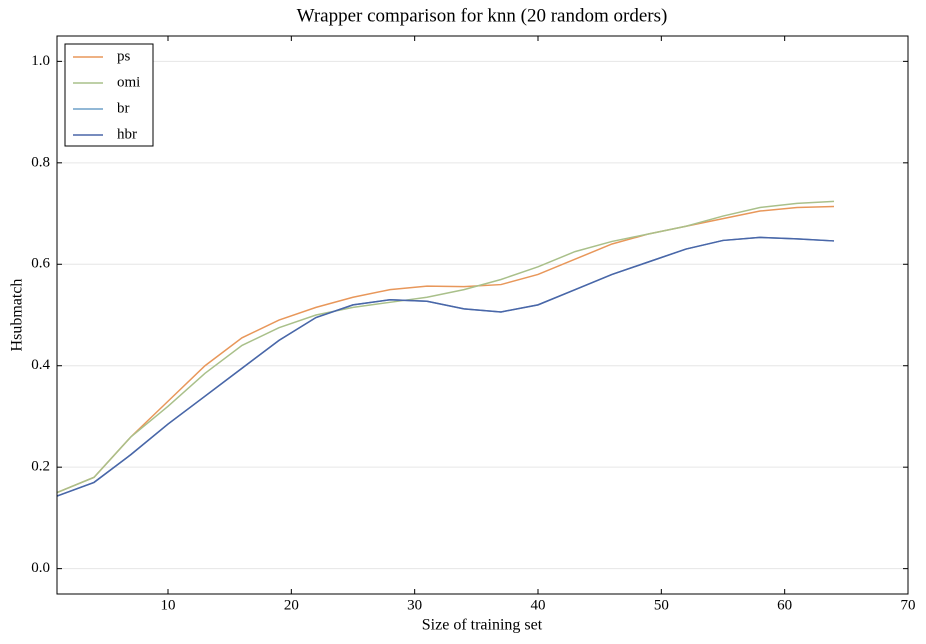 The image size is (926, 644). I want to click on legend-label: ps, so click(124, 56).